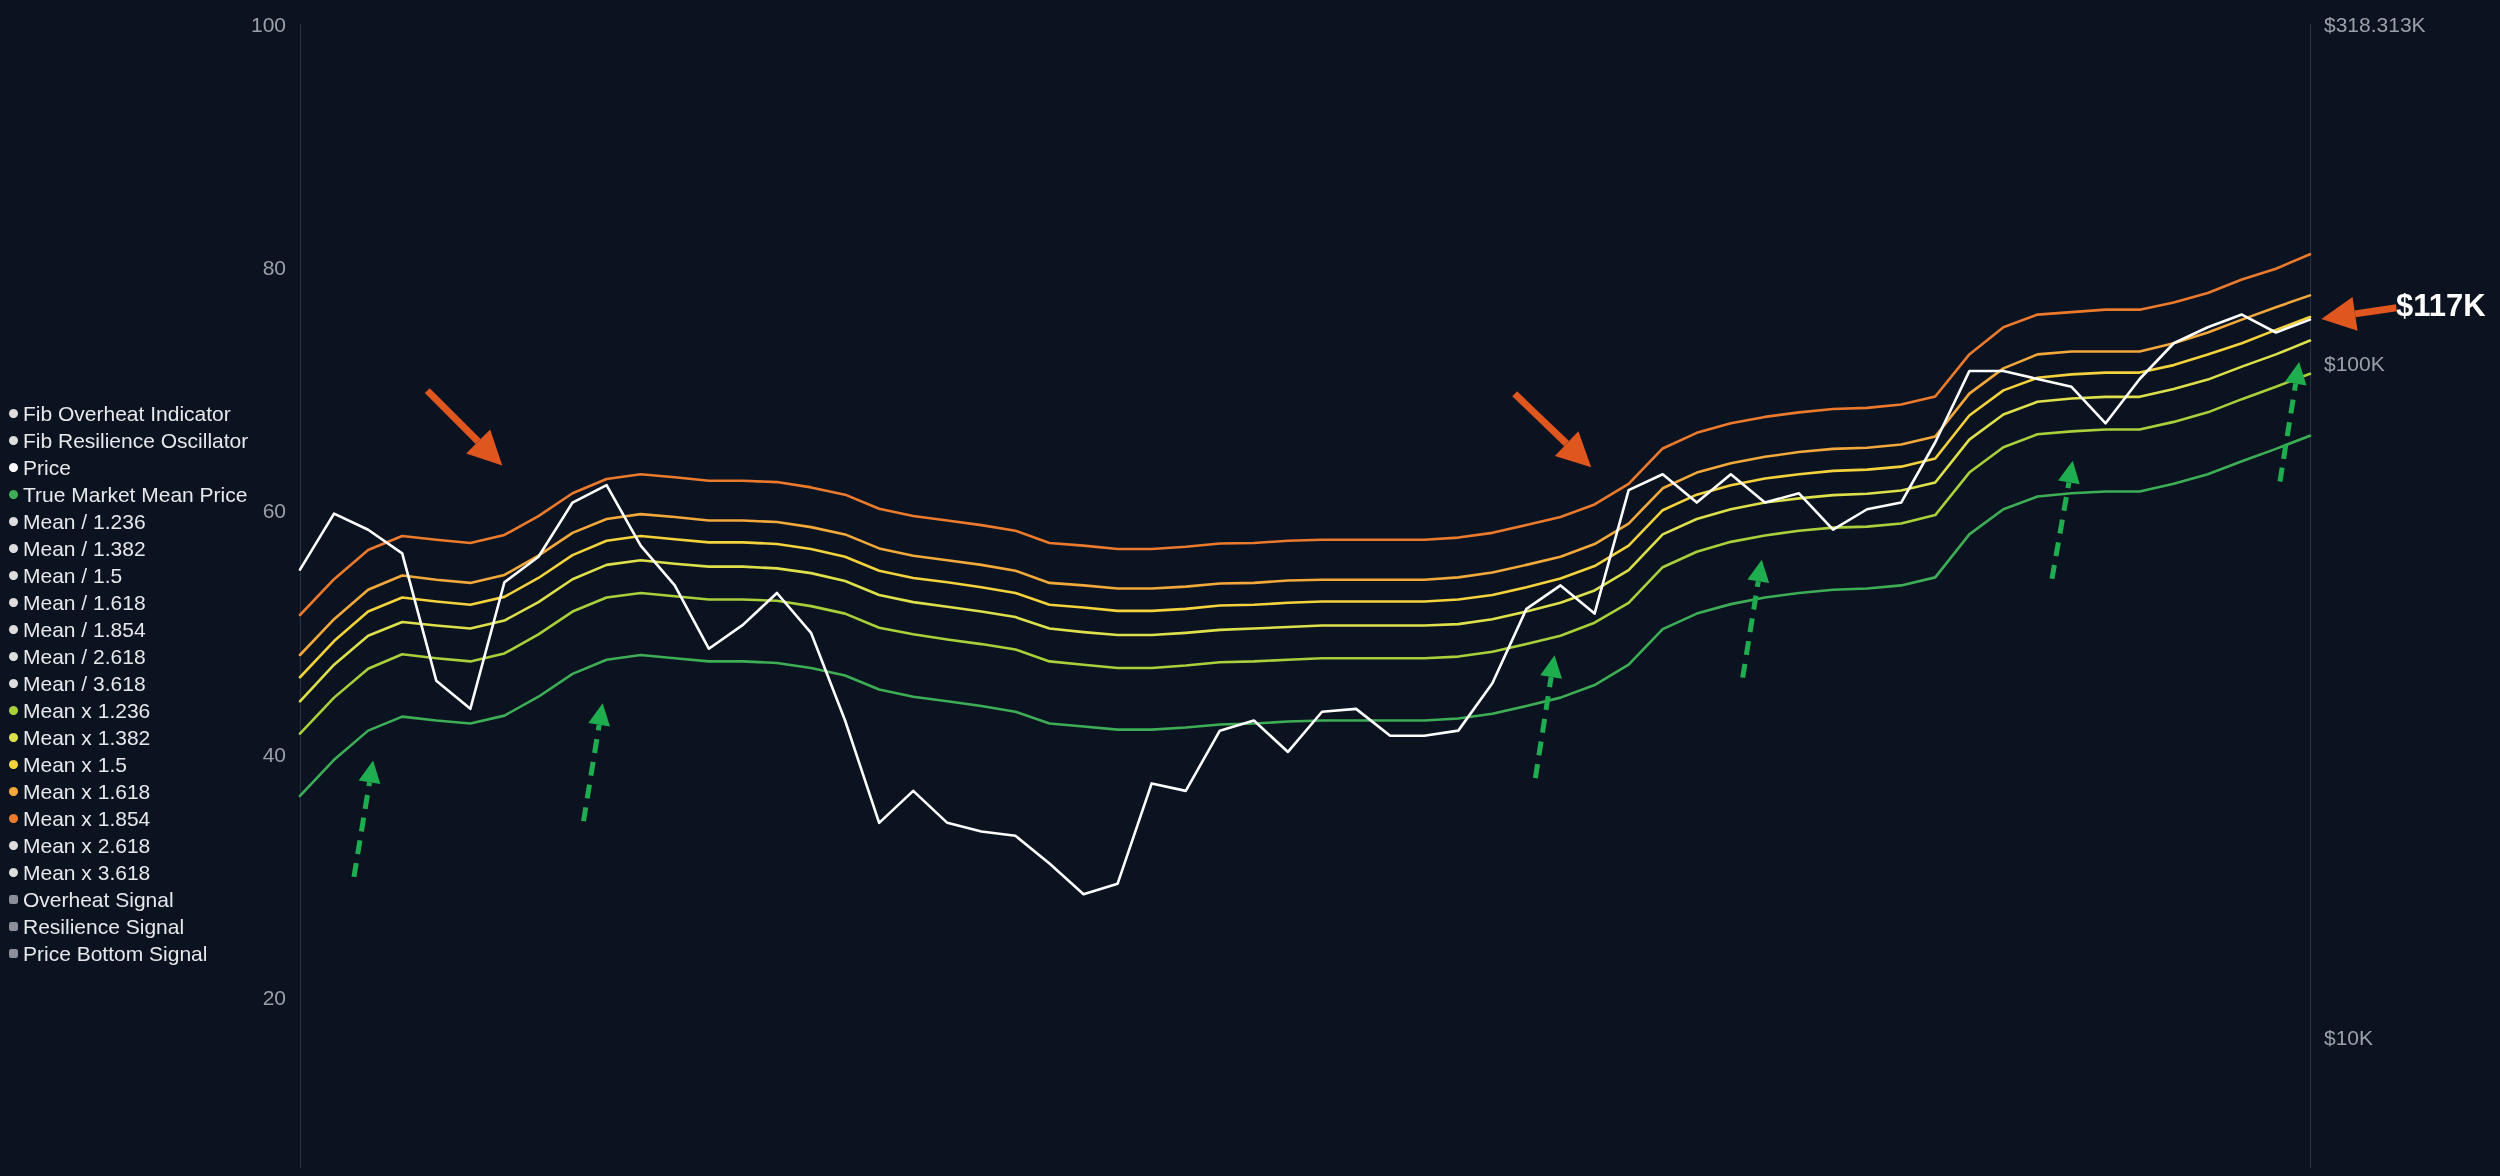  Describe the element at coordinates (84, 521) in the screenshot. I see `legend-label: Mean / 1.236` at that location.